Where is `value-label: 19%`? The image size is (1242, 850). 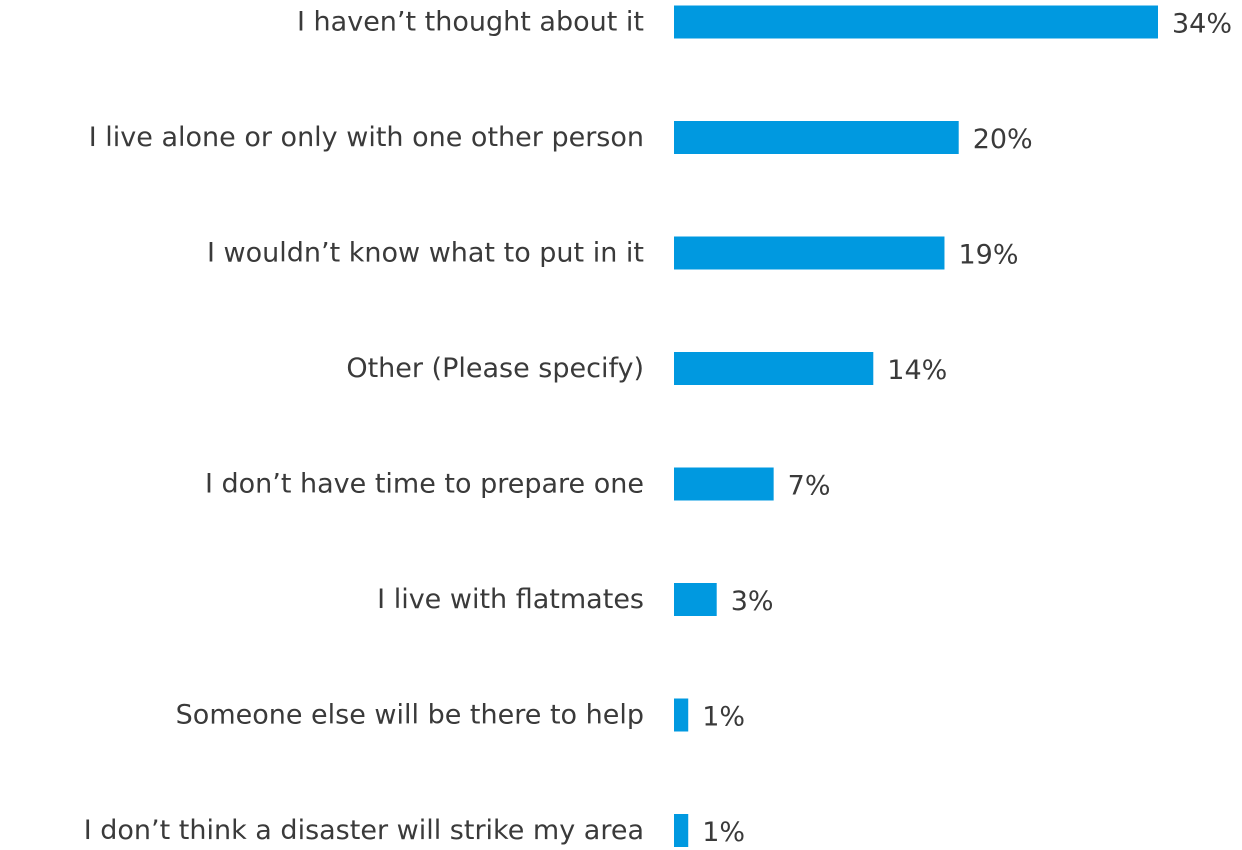 value-label: 19% is located at coordinates (988, 255).